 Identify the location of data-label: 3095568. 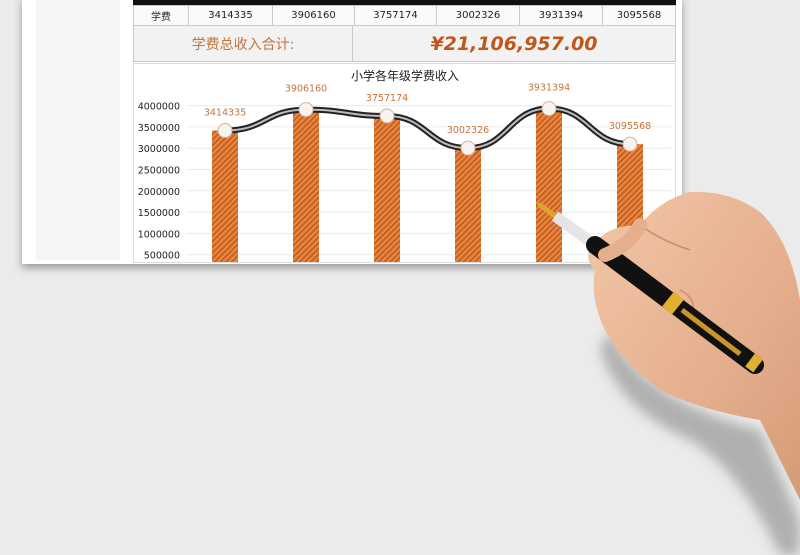
(630, 126).